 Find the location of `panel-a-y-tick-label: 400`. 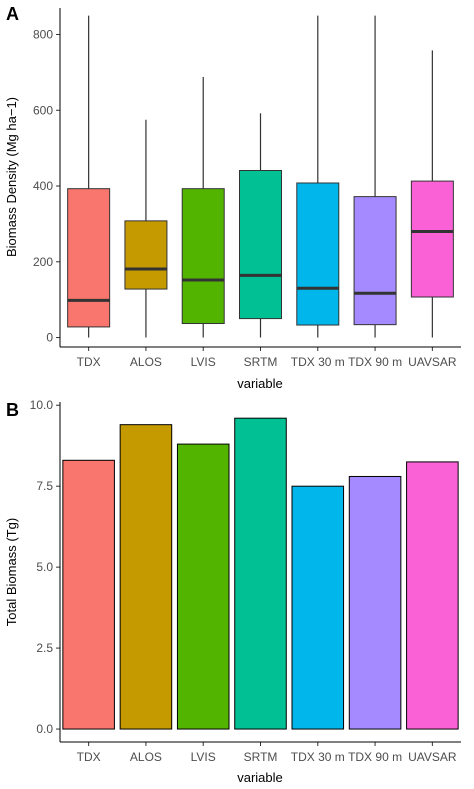

panel-a-y-tick-label: 400 is located at coordinates (43, 186).